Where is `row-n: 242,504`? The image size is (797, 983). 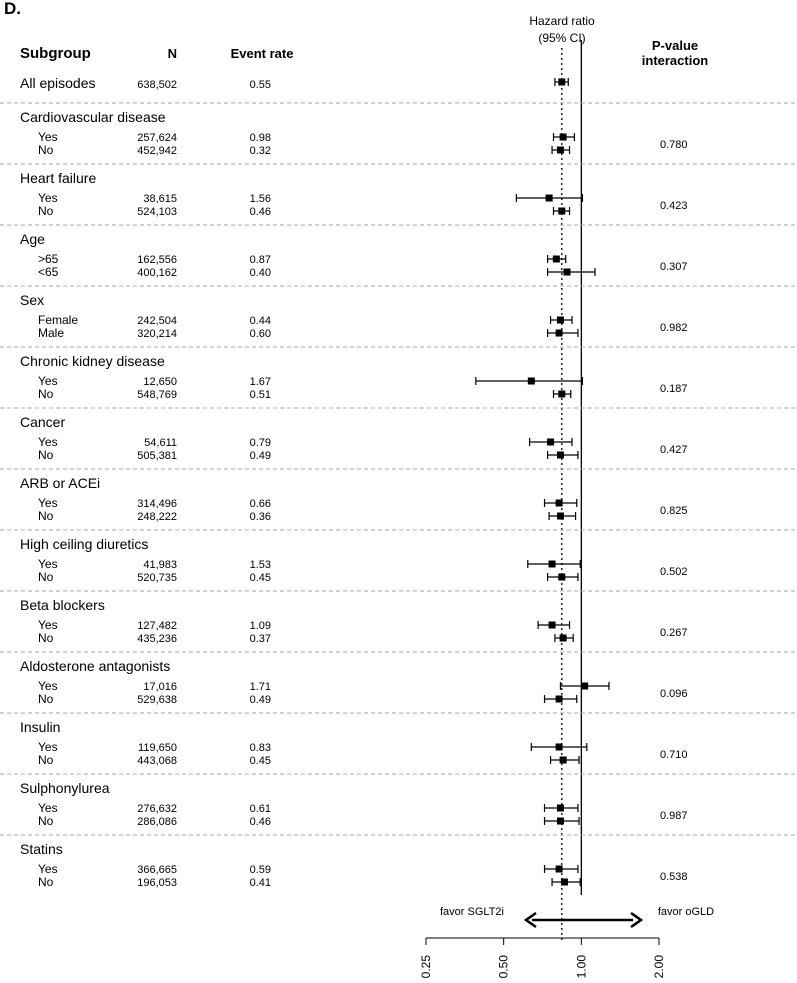 row-n: 242,504 is located at coordinates (157, 321).